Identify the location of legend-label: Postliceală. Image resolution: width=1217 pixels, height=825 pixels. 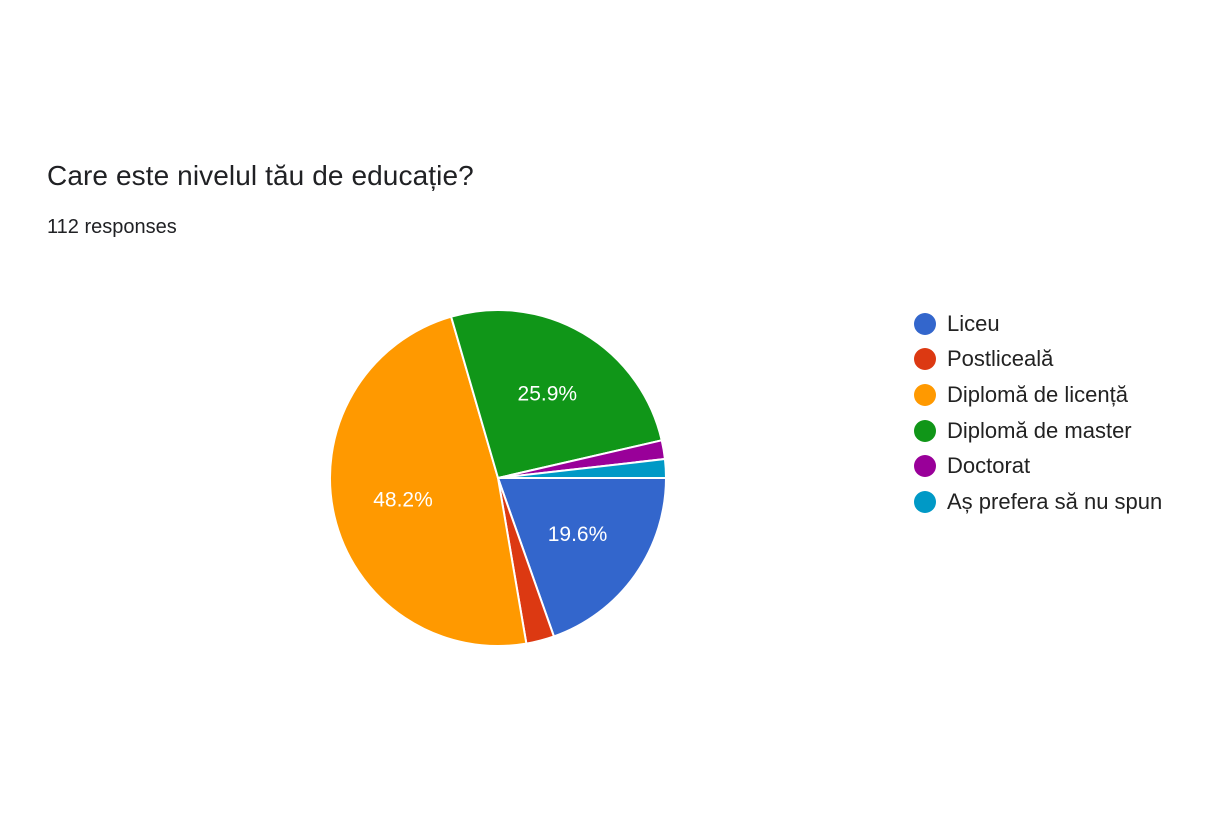
(1000, 359).